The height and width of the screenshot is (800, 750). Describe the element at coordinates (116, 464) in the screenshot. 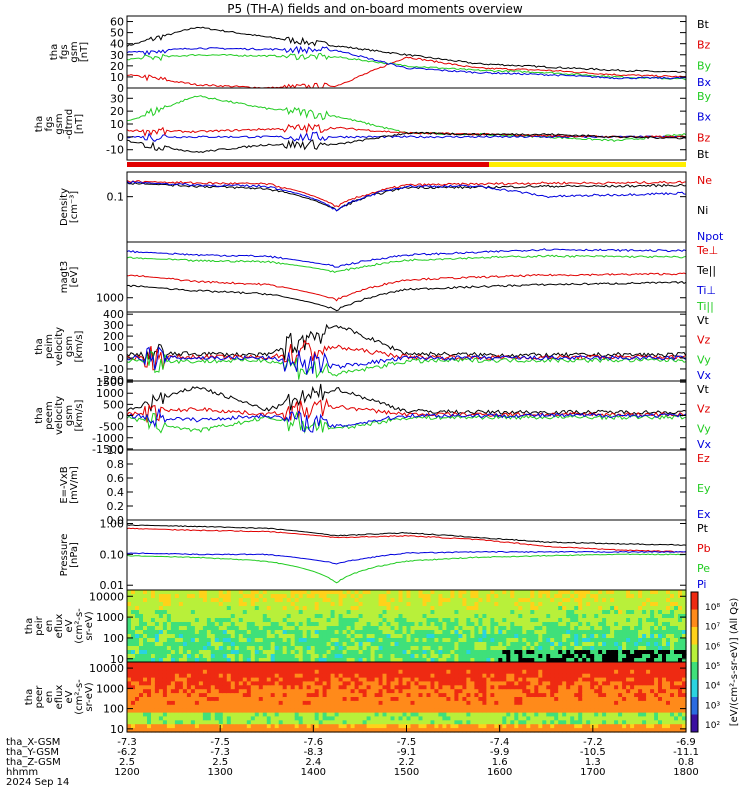

I see `y-tick-label: 0.8` at that location.